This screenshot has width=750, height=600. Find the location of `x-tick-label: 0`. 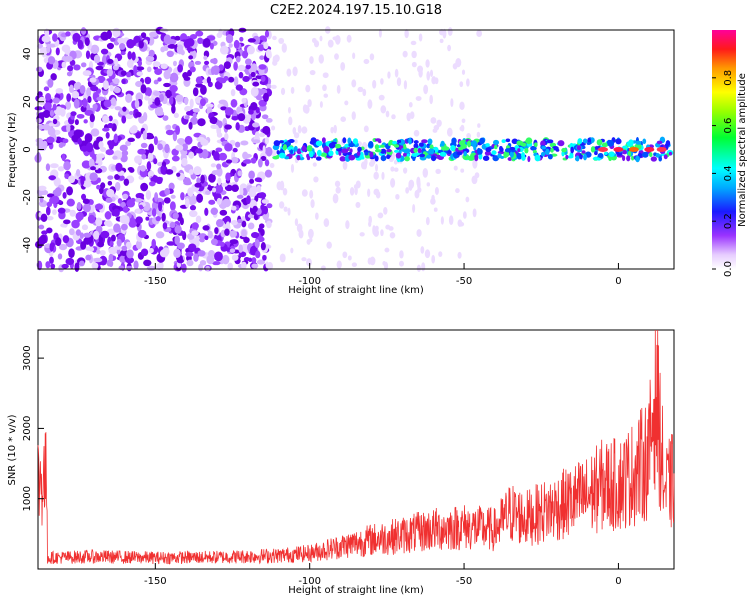

x-tick-label: 0 is located at coordinates (618, 581).